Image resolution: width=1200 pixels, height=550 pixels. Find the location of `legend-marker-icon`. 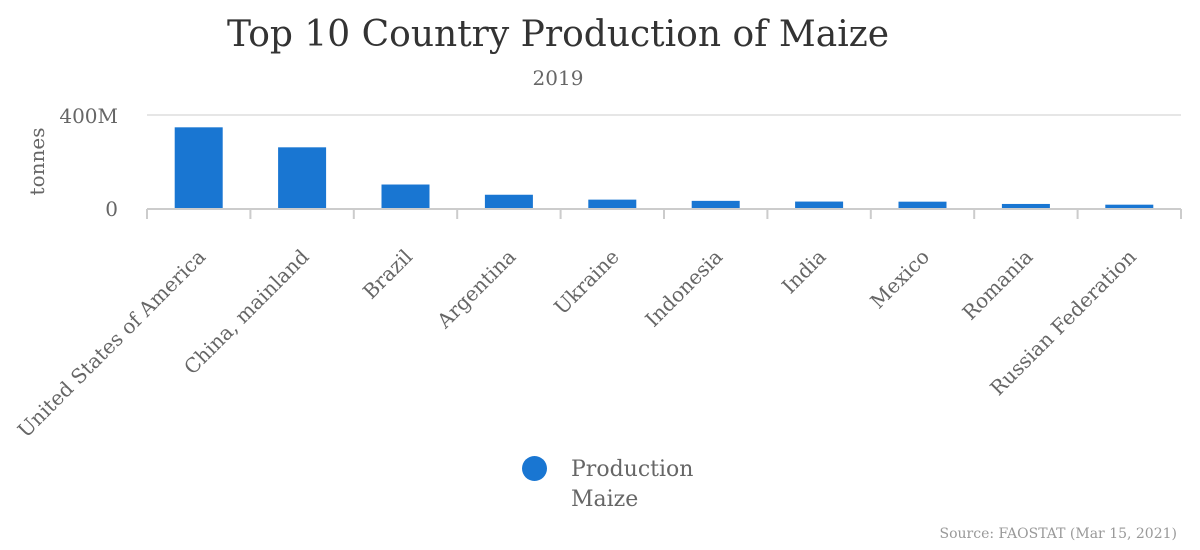

legend-marker-icon is located at coordinates (534, 468).